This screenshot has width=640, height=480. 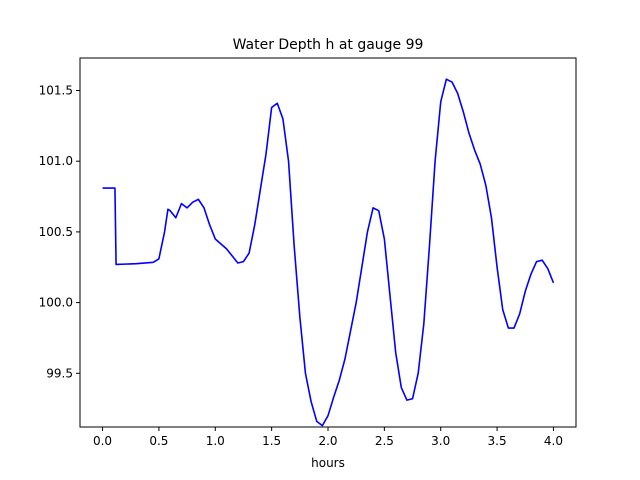 I want to click on y-tick-label-0: 99.5, so click(x=59, y=373).